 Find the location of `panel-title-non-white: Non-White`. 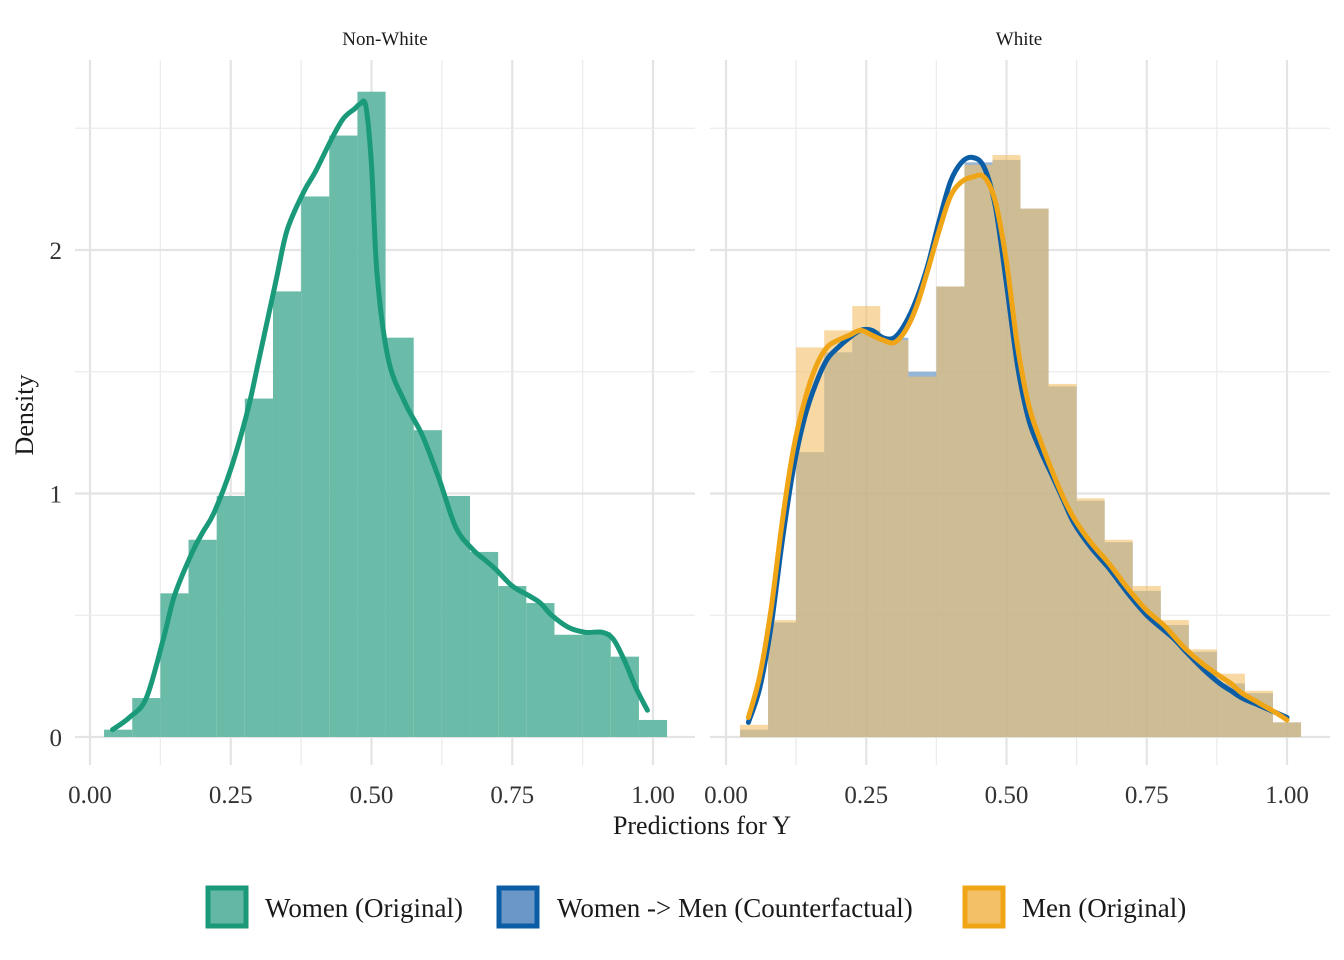

panel-title-non-white: Non-White is located at coordinates (384, 39).